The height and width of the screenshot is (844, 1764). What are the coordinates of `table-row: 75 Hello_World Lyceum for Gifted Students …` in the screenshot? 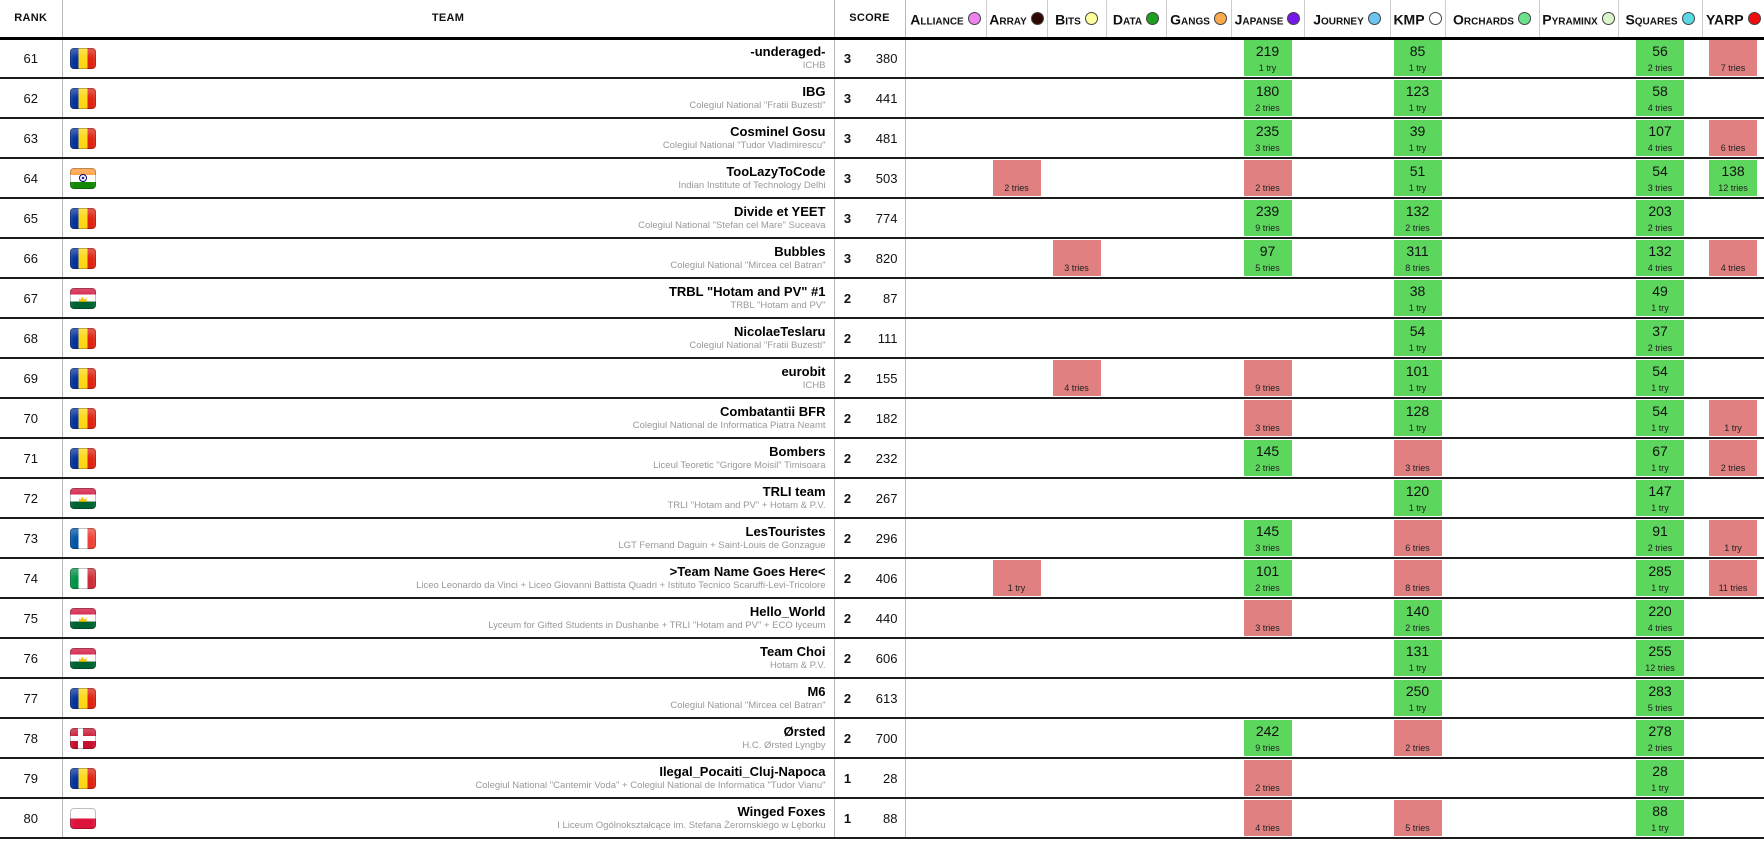 It's located at (882, 618).